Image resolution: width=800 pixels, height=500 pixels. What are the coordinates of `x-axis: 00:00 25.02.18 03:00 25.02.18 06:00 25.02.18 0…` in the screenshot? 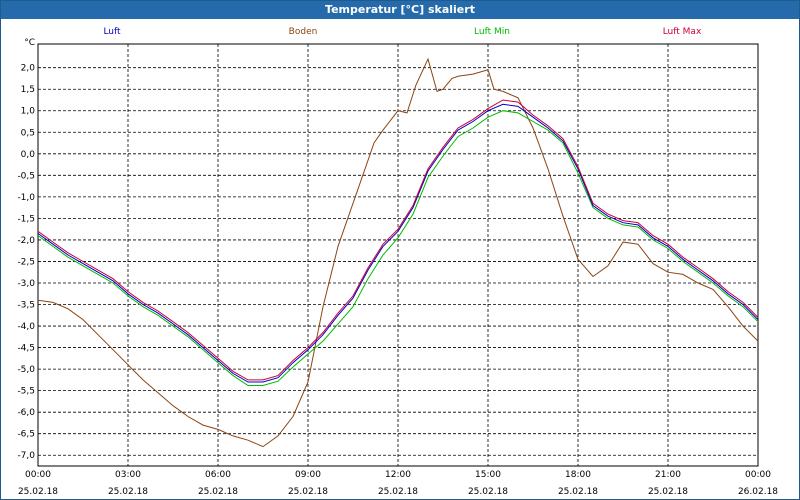 It's located at (398, 483).